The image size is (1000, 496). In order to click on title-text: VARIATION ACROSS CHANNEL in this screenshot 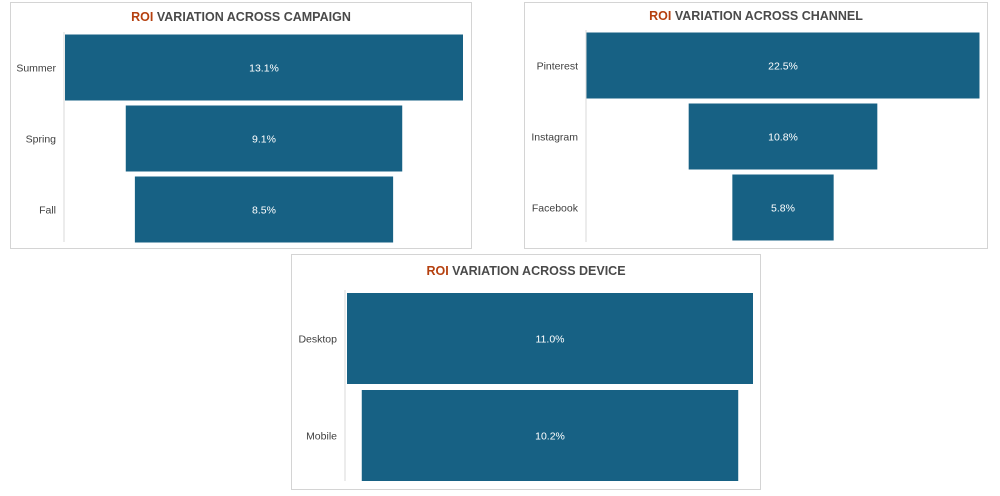, I will do `click(768, 16)`.